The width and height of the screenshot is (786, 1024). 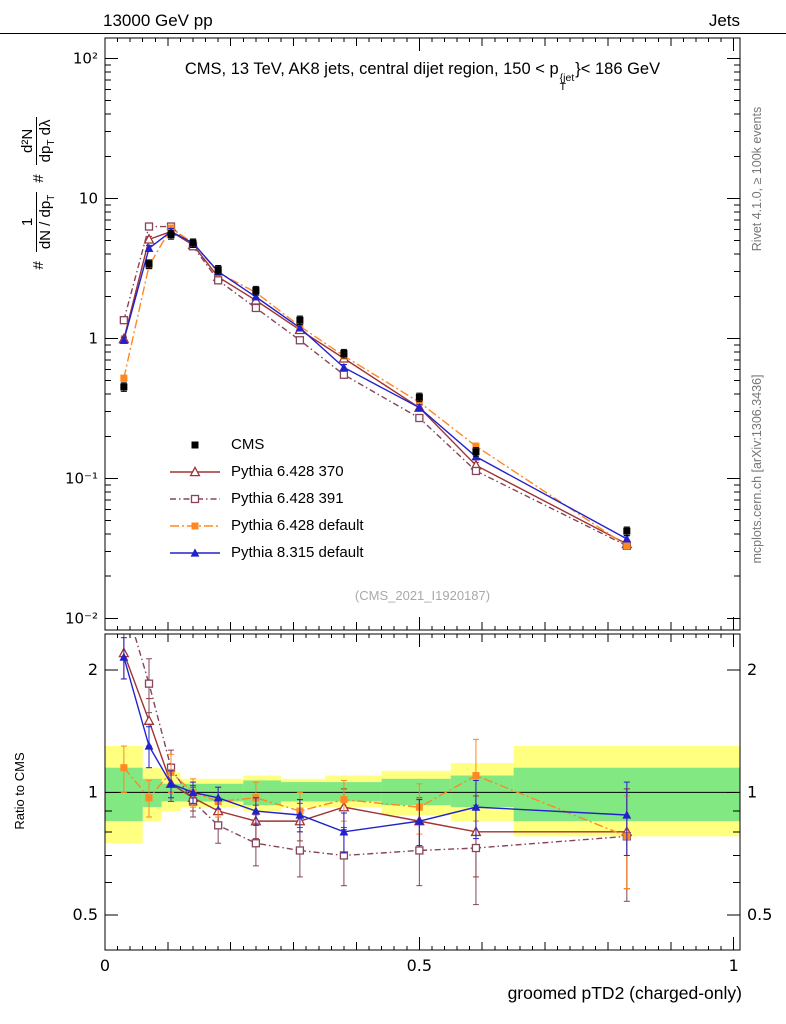 What do you see at coordinates (248, 444) in the screenshot?
I see `legend-label: CMS` at bounding box center [248, 444].